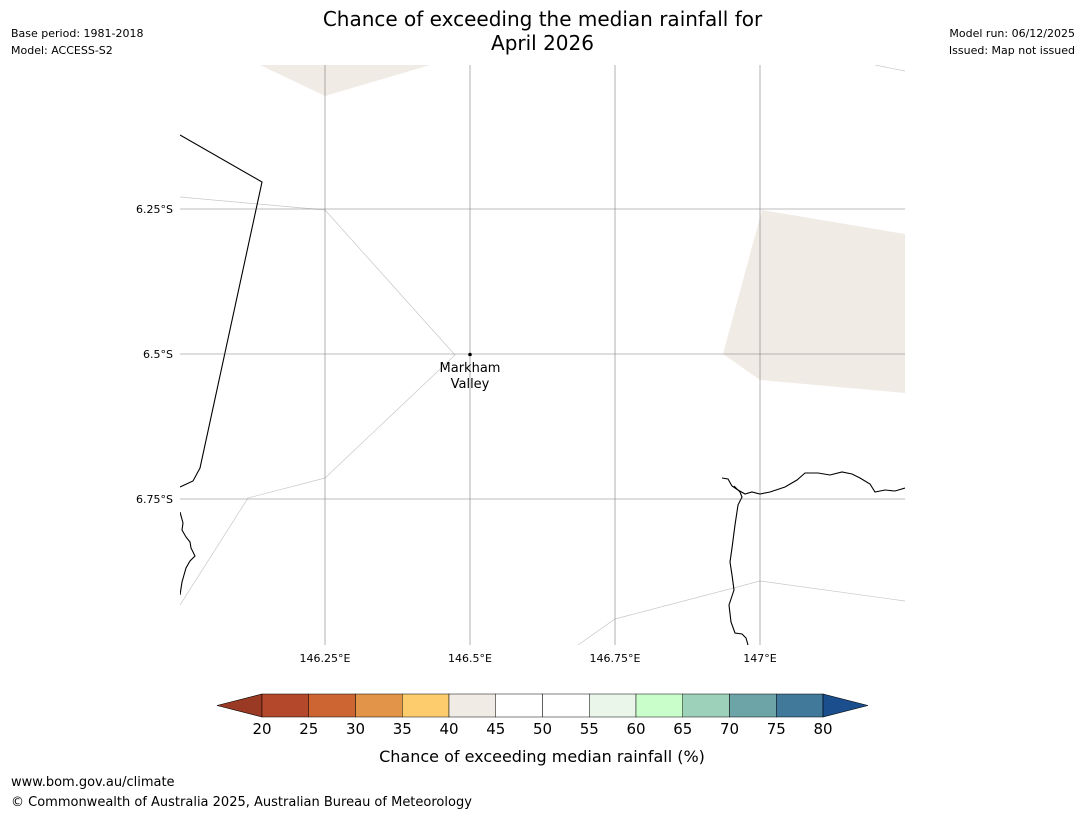 The width and height of the screenshot is (1085, 816). I want to click on colorbar-ticks: 20 25 30 35 40 45 50 55 60 65 70 75 80, so click(542, 729).